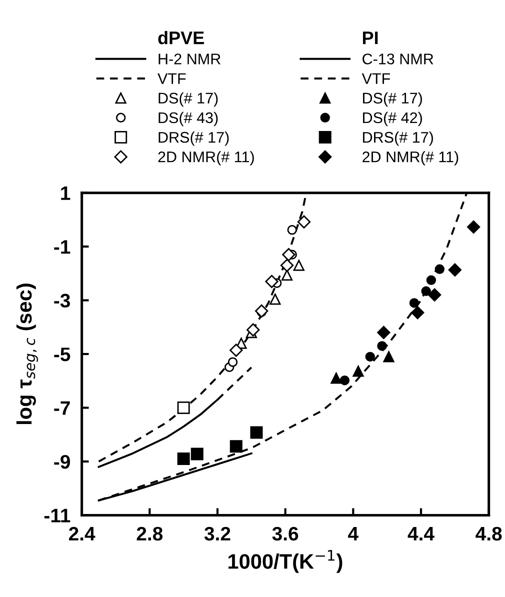 The image size is (505, 597). Describe the element at coordinates (421, 533) in the screenshot. I see `x-tick-label: 4.4` at that location.